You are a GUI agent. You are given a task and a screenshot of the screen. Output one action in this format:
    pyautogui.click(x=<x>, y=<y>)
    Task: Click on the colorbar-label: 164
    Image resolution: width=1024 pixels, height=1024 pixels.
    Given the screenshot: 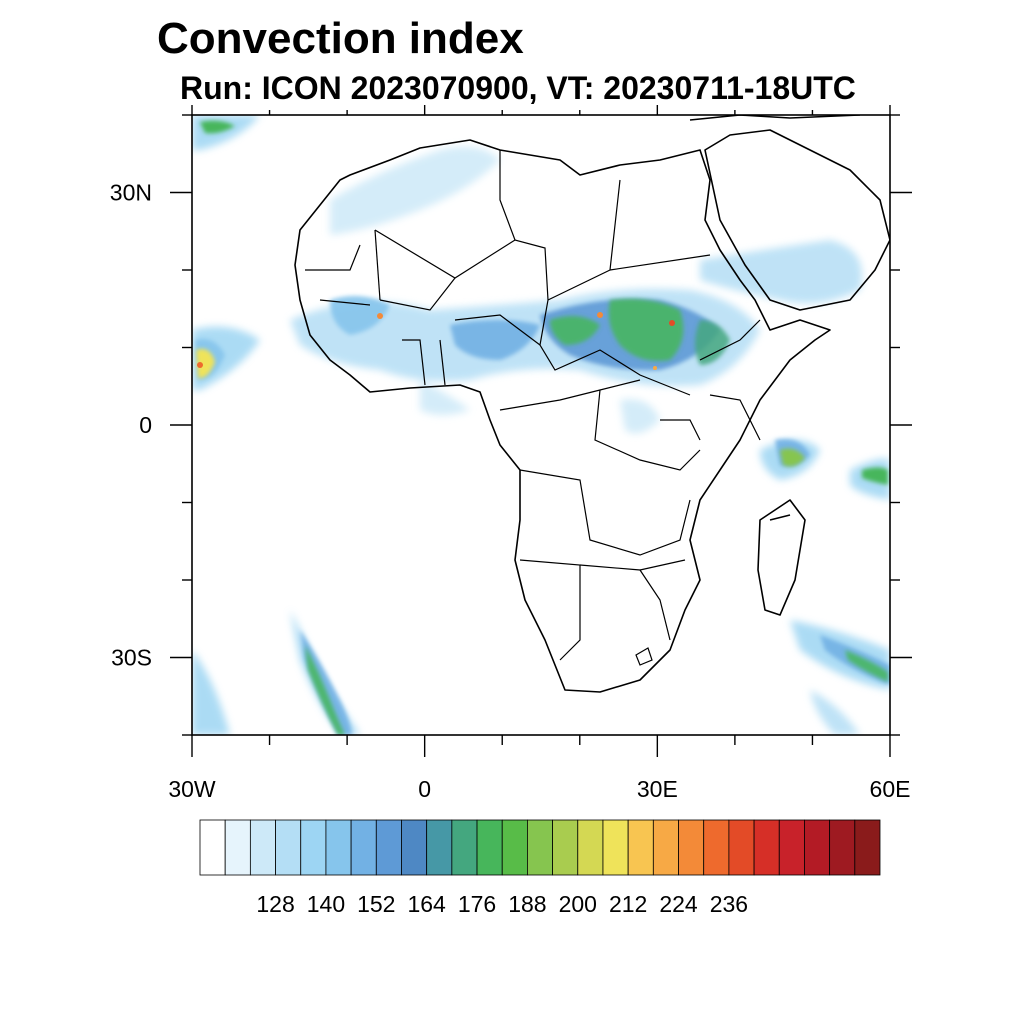 What is the action you would take?
    pyautogui.click(x=426, y=904)
    